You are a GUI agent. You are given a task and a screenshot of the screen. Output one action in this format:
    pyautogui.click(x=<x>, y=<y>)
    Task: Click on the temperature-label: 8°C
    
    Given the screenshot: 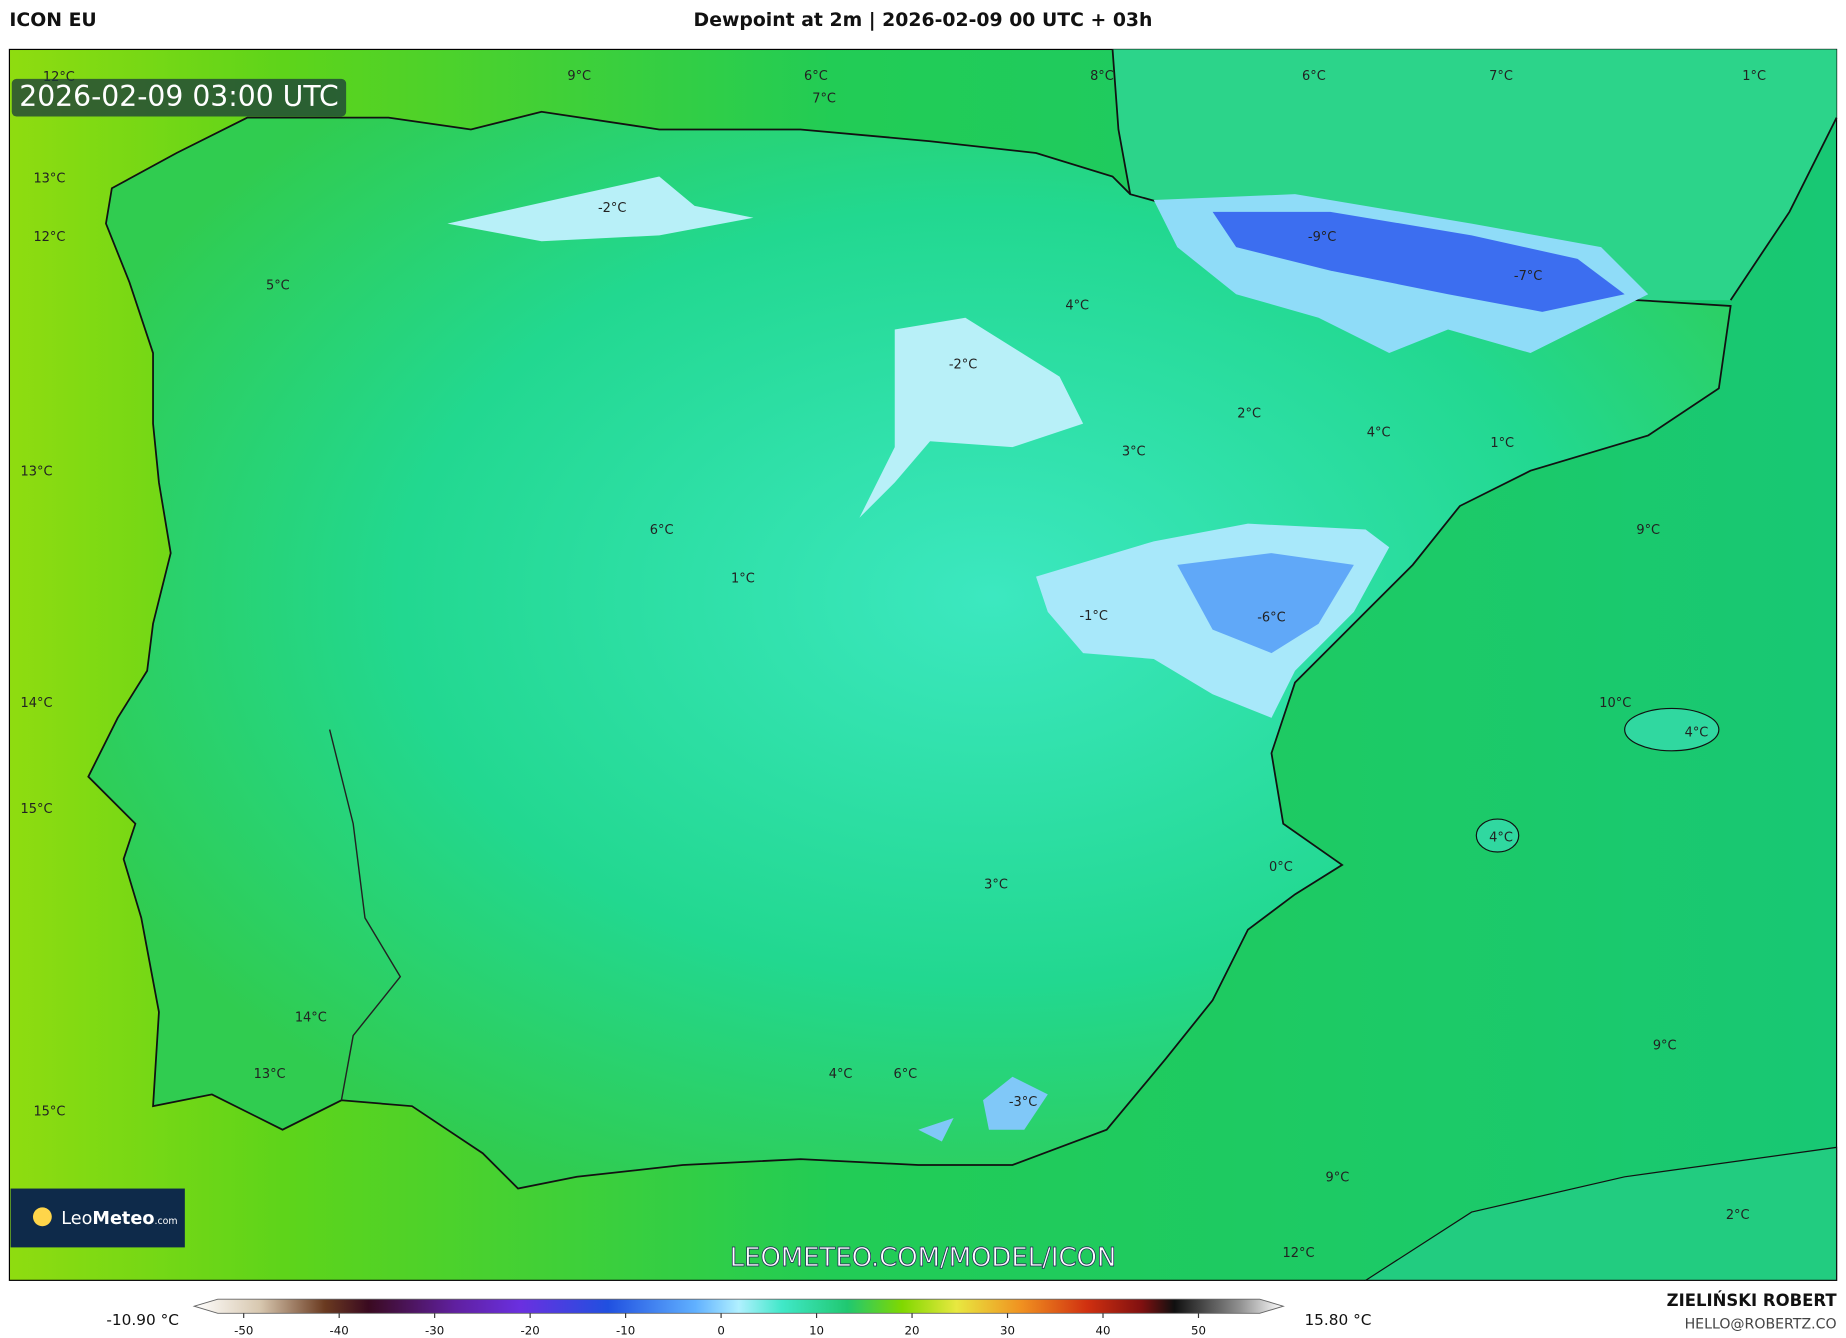 What is the action you would take?
    pyautogui.click(x=1102, y=76)
    